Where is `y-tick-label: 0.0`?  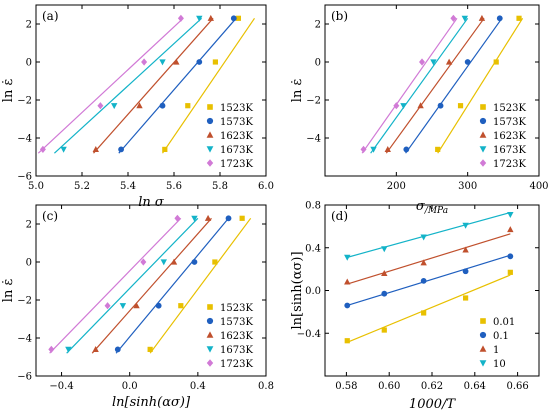
y-tick-label: 0.0 is located at coordinates (313, 291).